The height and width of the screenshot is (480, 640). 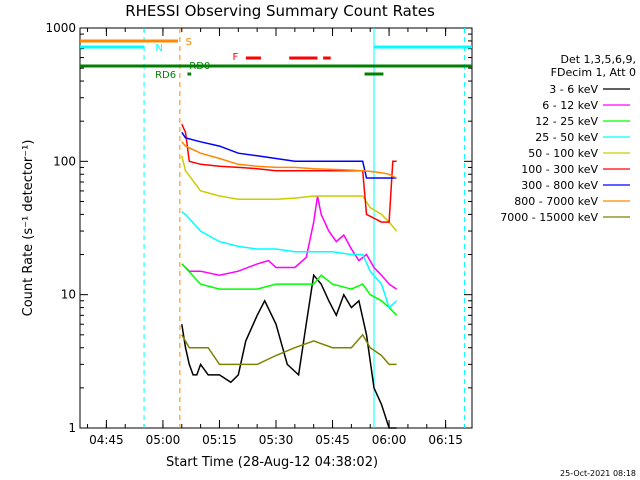 What do you see at coordinates (598, 59) in the screenshot?
I see `legend-header: Det 1,3,5,6,9,` at bounding box center [598, 59].